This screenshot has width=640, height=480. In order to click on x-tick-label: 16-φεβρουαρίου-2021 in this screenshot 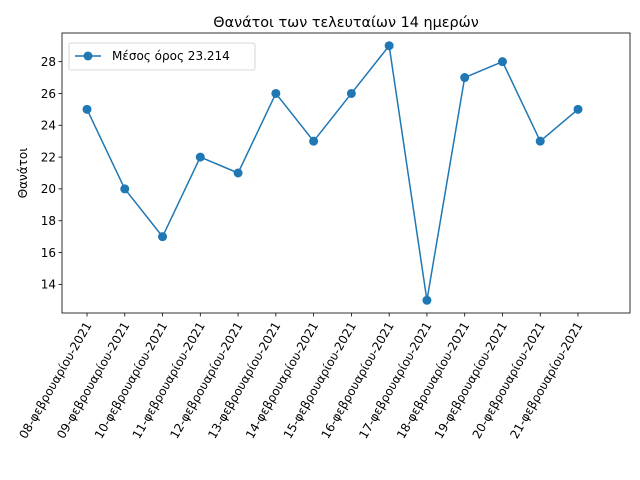, I will do `click(357, 381)`.